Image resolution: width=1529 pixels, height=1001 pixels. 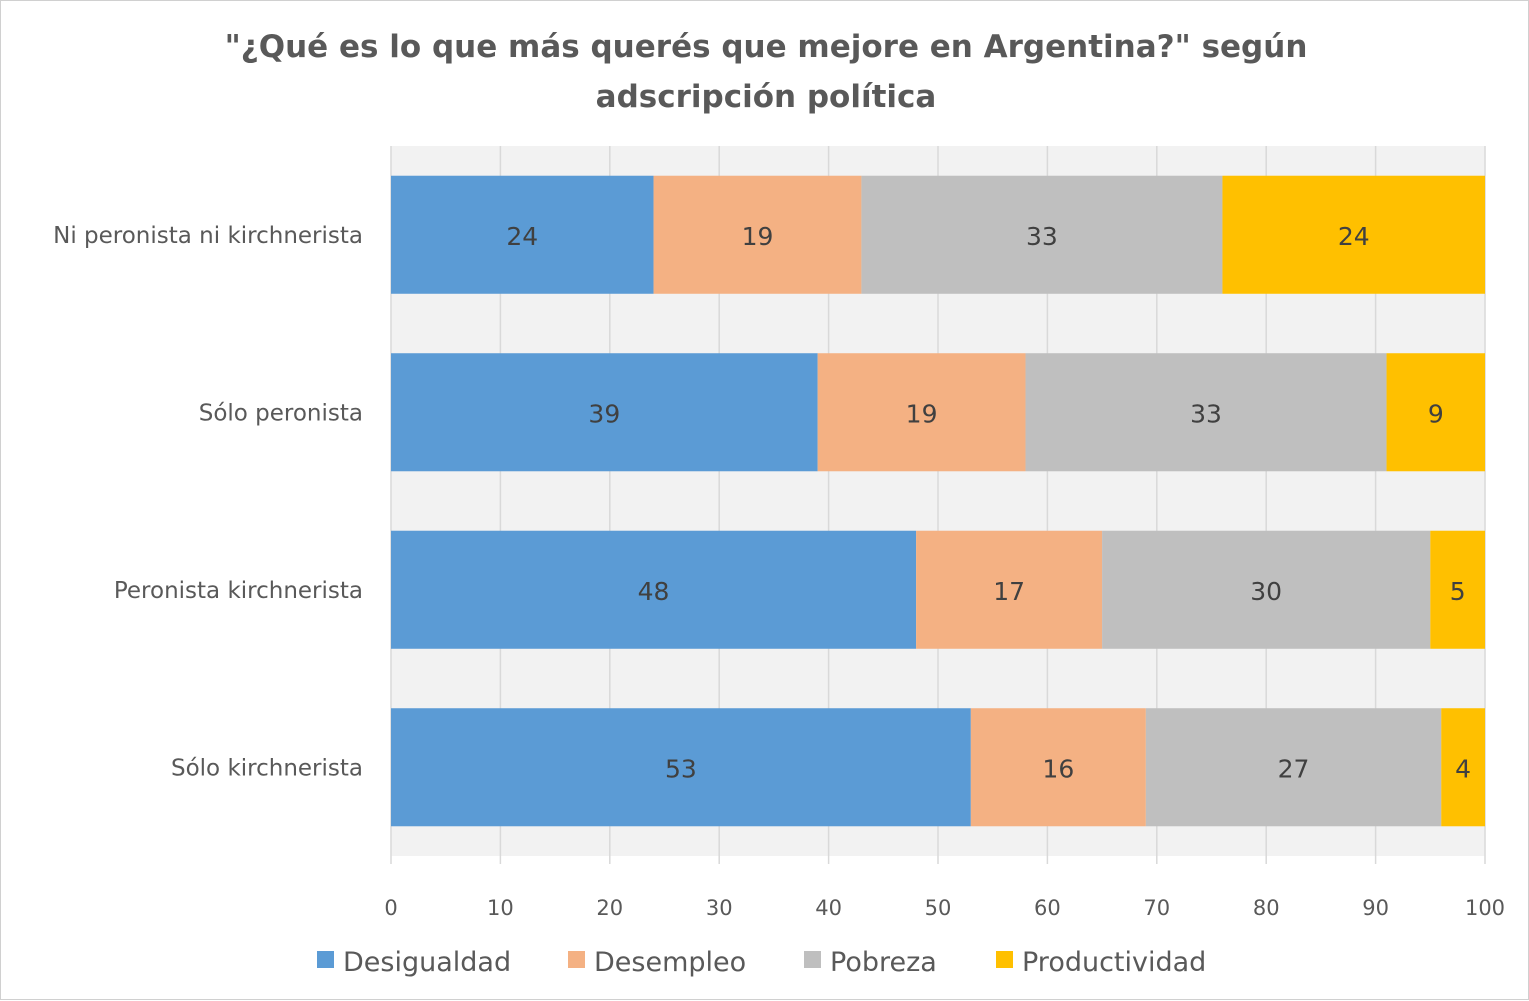 I want to click on data-label: 27, so click(x=1294, y=768).